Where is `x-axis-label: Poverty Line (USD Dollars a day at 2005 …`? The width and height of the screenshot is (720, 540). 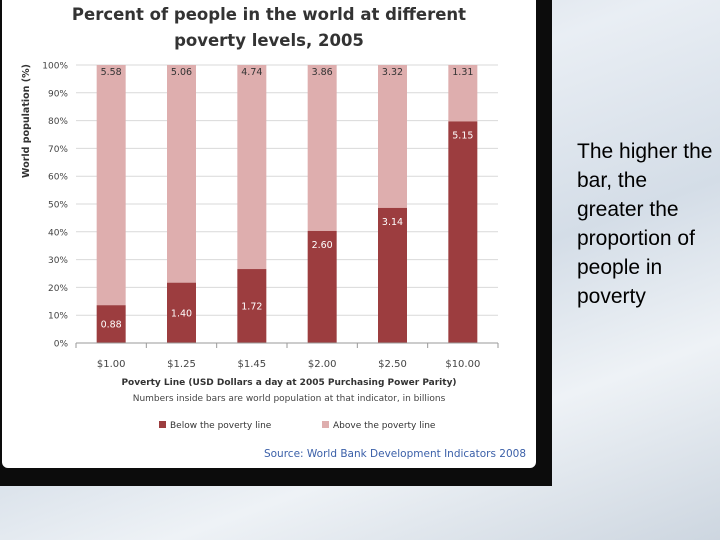
x-axis-label: Poverty Line (USD Dollars a day at 2005 … is located at coordinates (288, 383).